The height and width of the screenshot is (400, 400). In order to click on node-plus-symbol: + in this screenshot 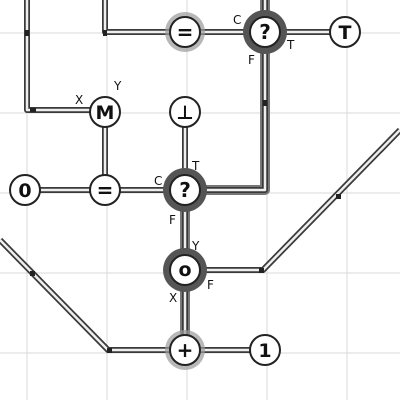, I will do `click(185, 350)`.